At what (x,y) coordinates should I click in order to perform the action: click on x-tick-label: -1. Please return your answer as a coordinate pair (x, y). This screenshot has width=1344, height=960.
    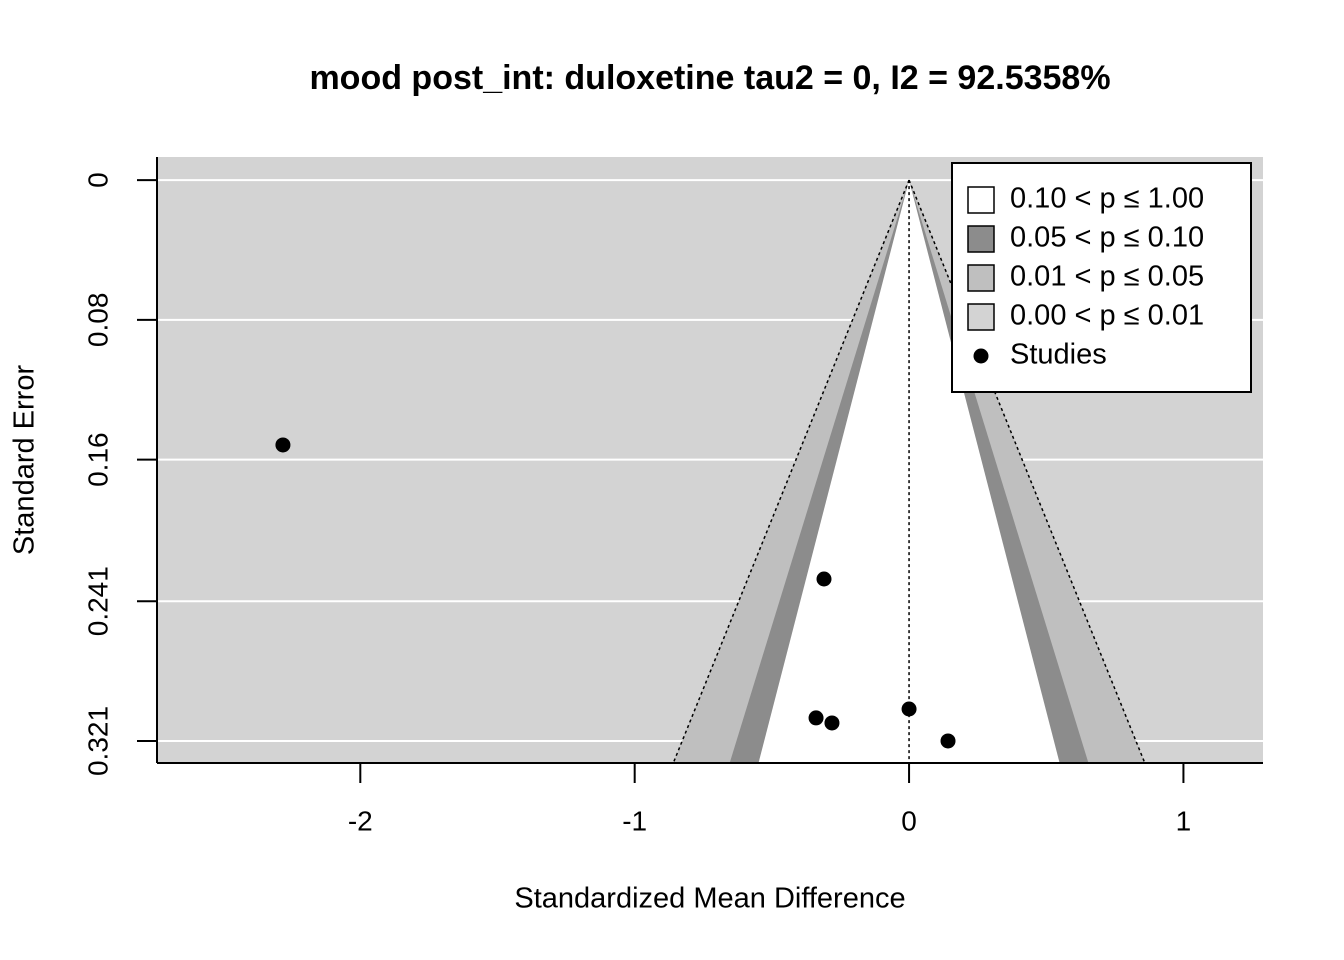
    Looking at the image, I should click on (634, 820).